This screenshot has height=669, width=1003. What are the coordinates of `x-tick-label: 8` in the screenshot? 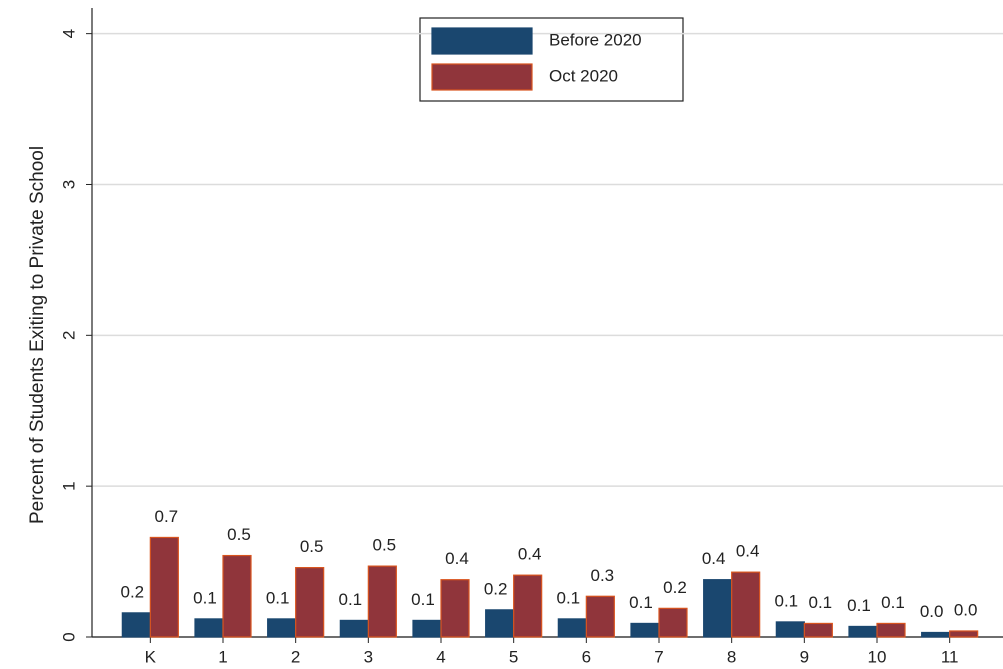 It's located at (731, 656).